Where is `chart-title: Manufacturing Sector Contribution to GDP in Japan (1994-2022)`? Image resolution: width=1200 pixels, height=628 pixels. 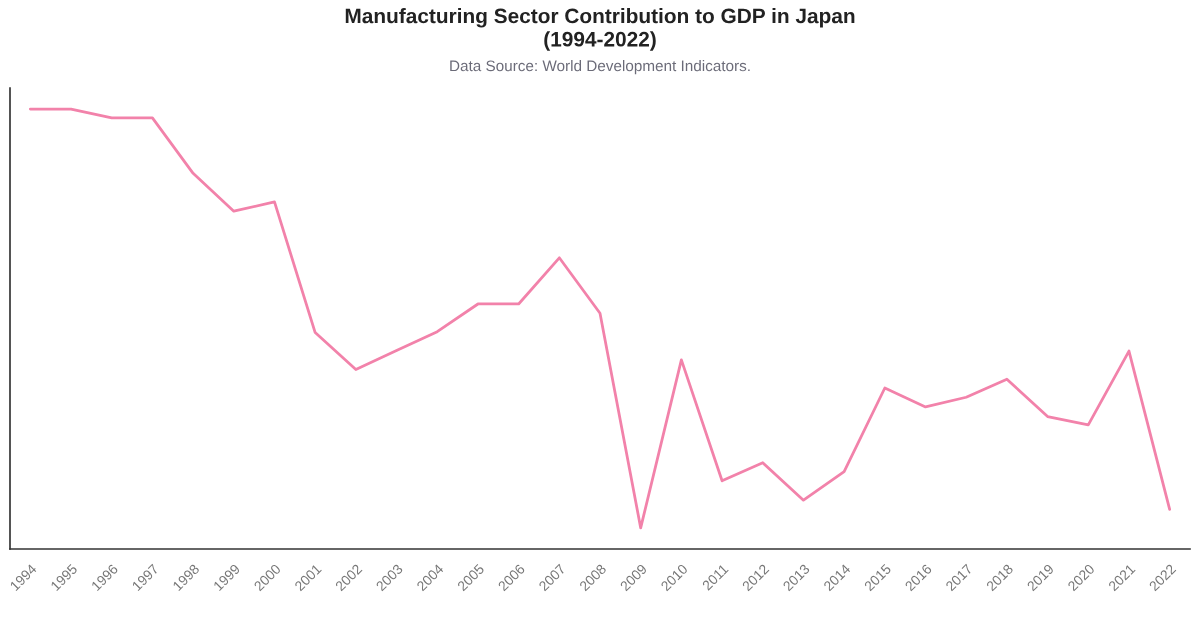 chart-title: Manufacturing Sector Contribution to GDP in Japan (1994-2022) is located at coordinates (600, 29).